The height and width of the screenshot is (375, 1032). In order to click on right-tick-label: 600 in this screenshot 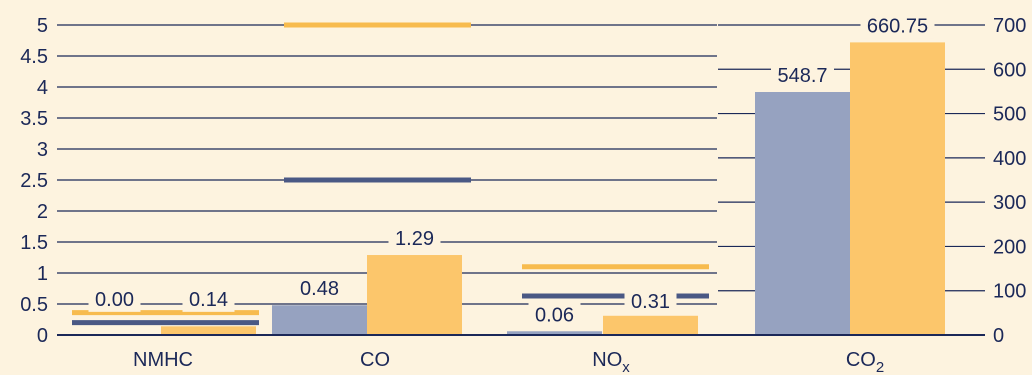, I will do `click(1009, 70)`.